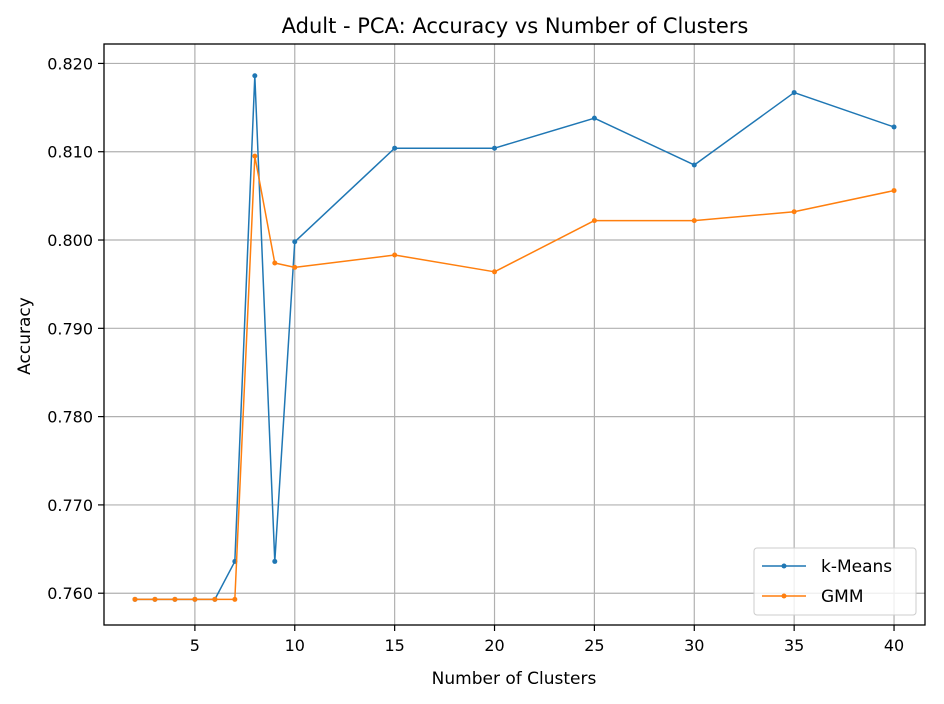 This screenshot has height=704, width=944. I want to click on x-tick-label: 30, so click(694, 645).